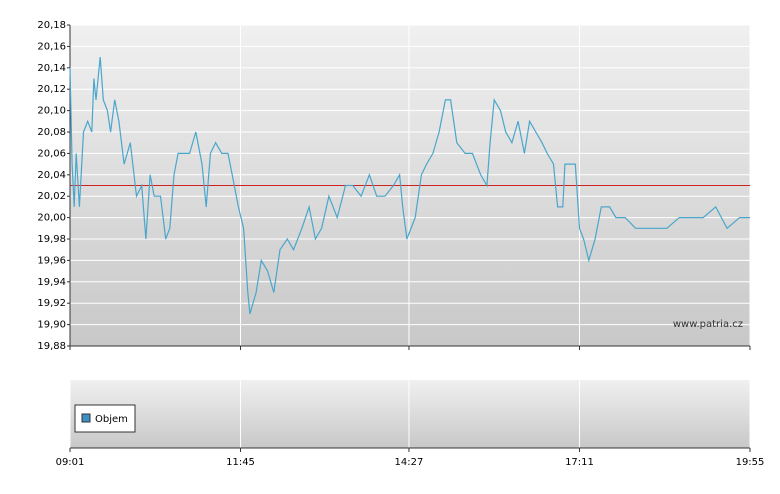  What do you see at coordinates (51, 282) in the screenshot?
I see `y-tick-label: 19,94` at bounding box center [51, 282].